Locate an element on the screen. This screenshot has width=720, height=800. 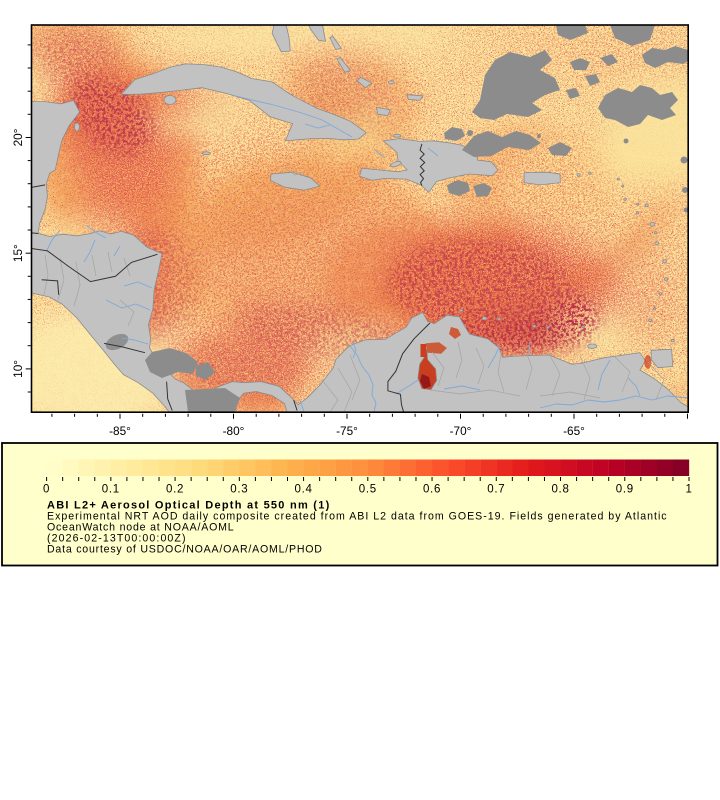
svg-text: 0.4 is located at coordinates (304, 490).